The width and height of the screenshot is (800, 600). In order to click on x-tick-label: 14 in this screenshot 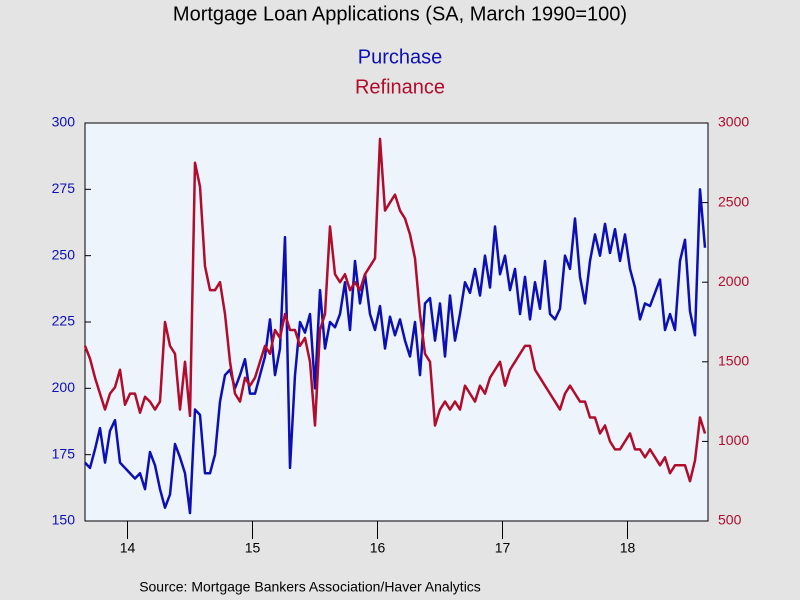, I will do `click(128, 548)`.